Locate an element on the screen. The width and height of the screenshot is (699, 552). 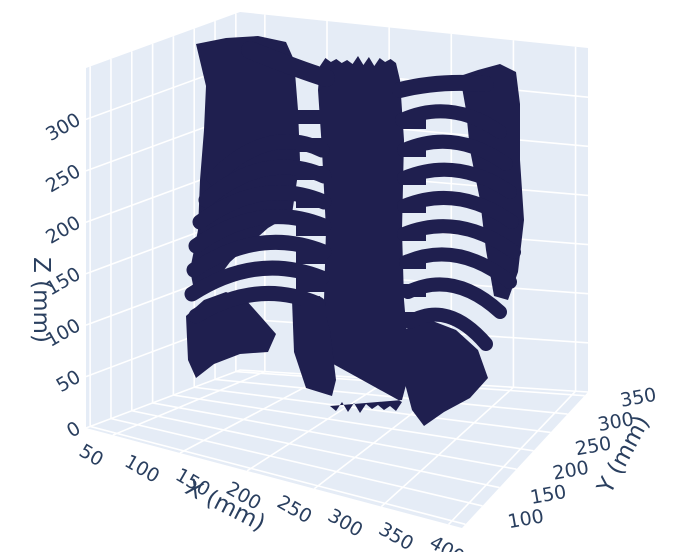
x-tick-label: 50 is located at coordinates (91, 455).